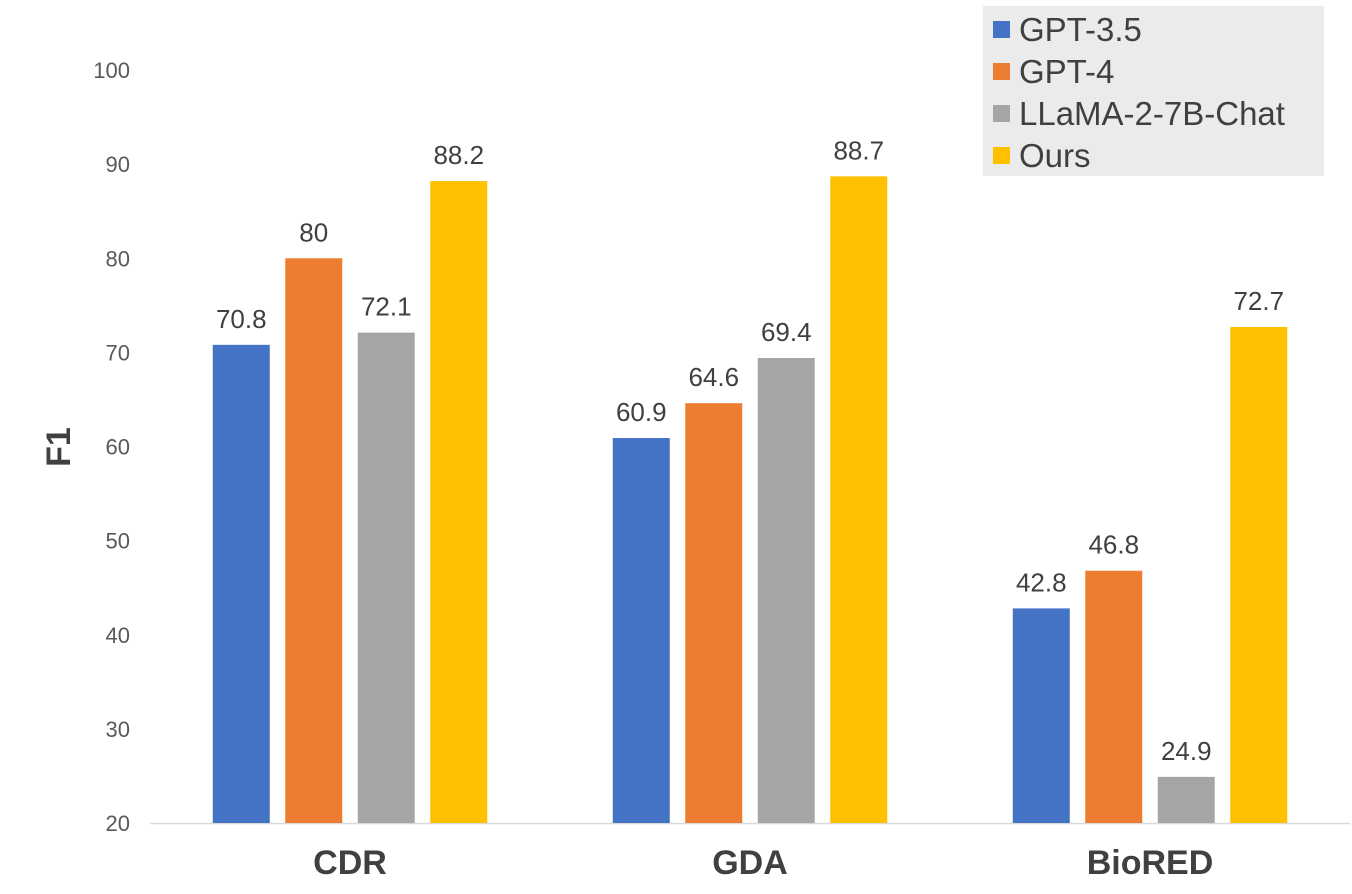 The image size is (1352, 894). I want to click on data-label: 46.8, so click(1113, 545).